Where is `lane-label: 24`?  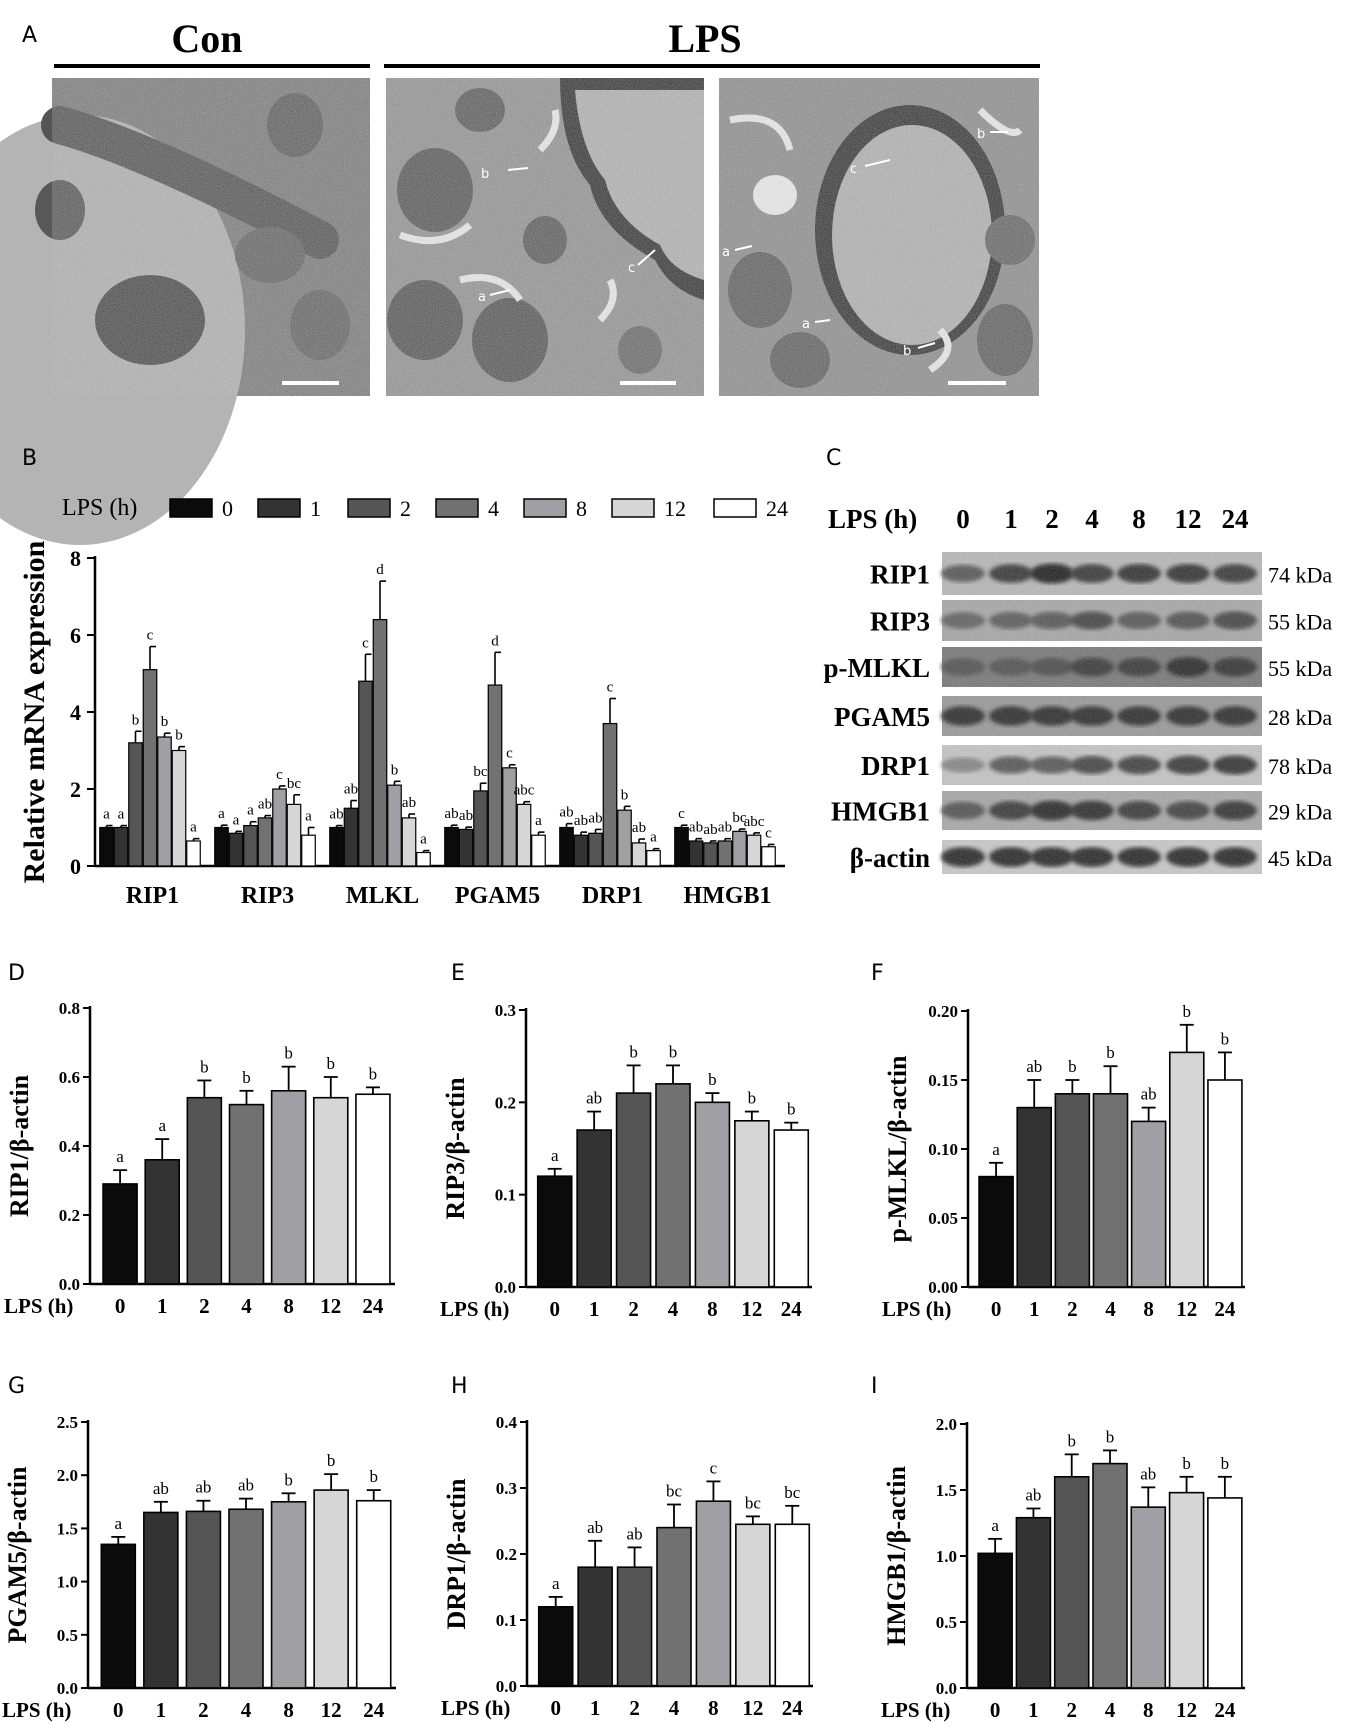 lane-label: 24 is located at coordinates (1235, 519).